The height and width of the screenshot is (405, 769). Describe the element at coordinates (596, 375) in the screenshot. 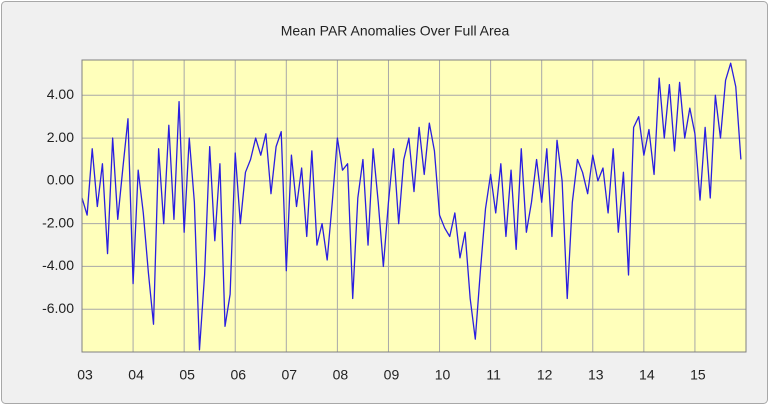

I see `x-tick-label: 13` at that location.